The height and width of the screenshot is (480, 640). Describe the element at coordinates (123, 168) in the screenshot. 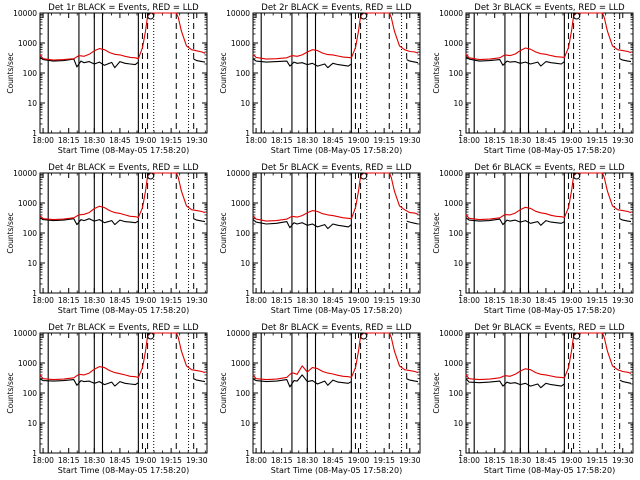

I see `panel-title: Det 4r BLACK = Events, RED = LLD` at that location.